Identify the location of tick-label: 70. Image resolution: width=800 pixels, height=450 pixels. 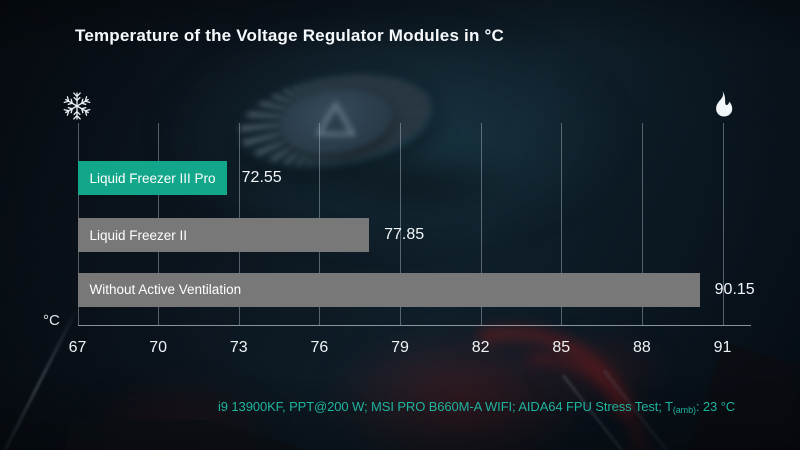
(158, 347).